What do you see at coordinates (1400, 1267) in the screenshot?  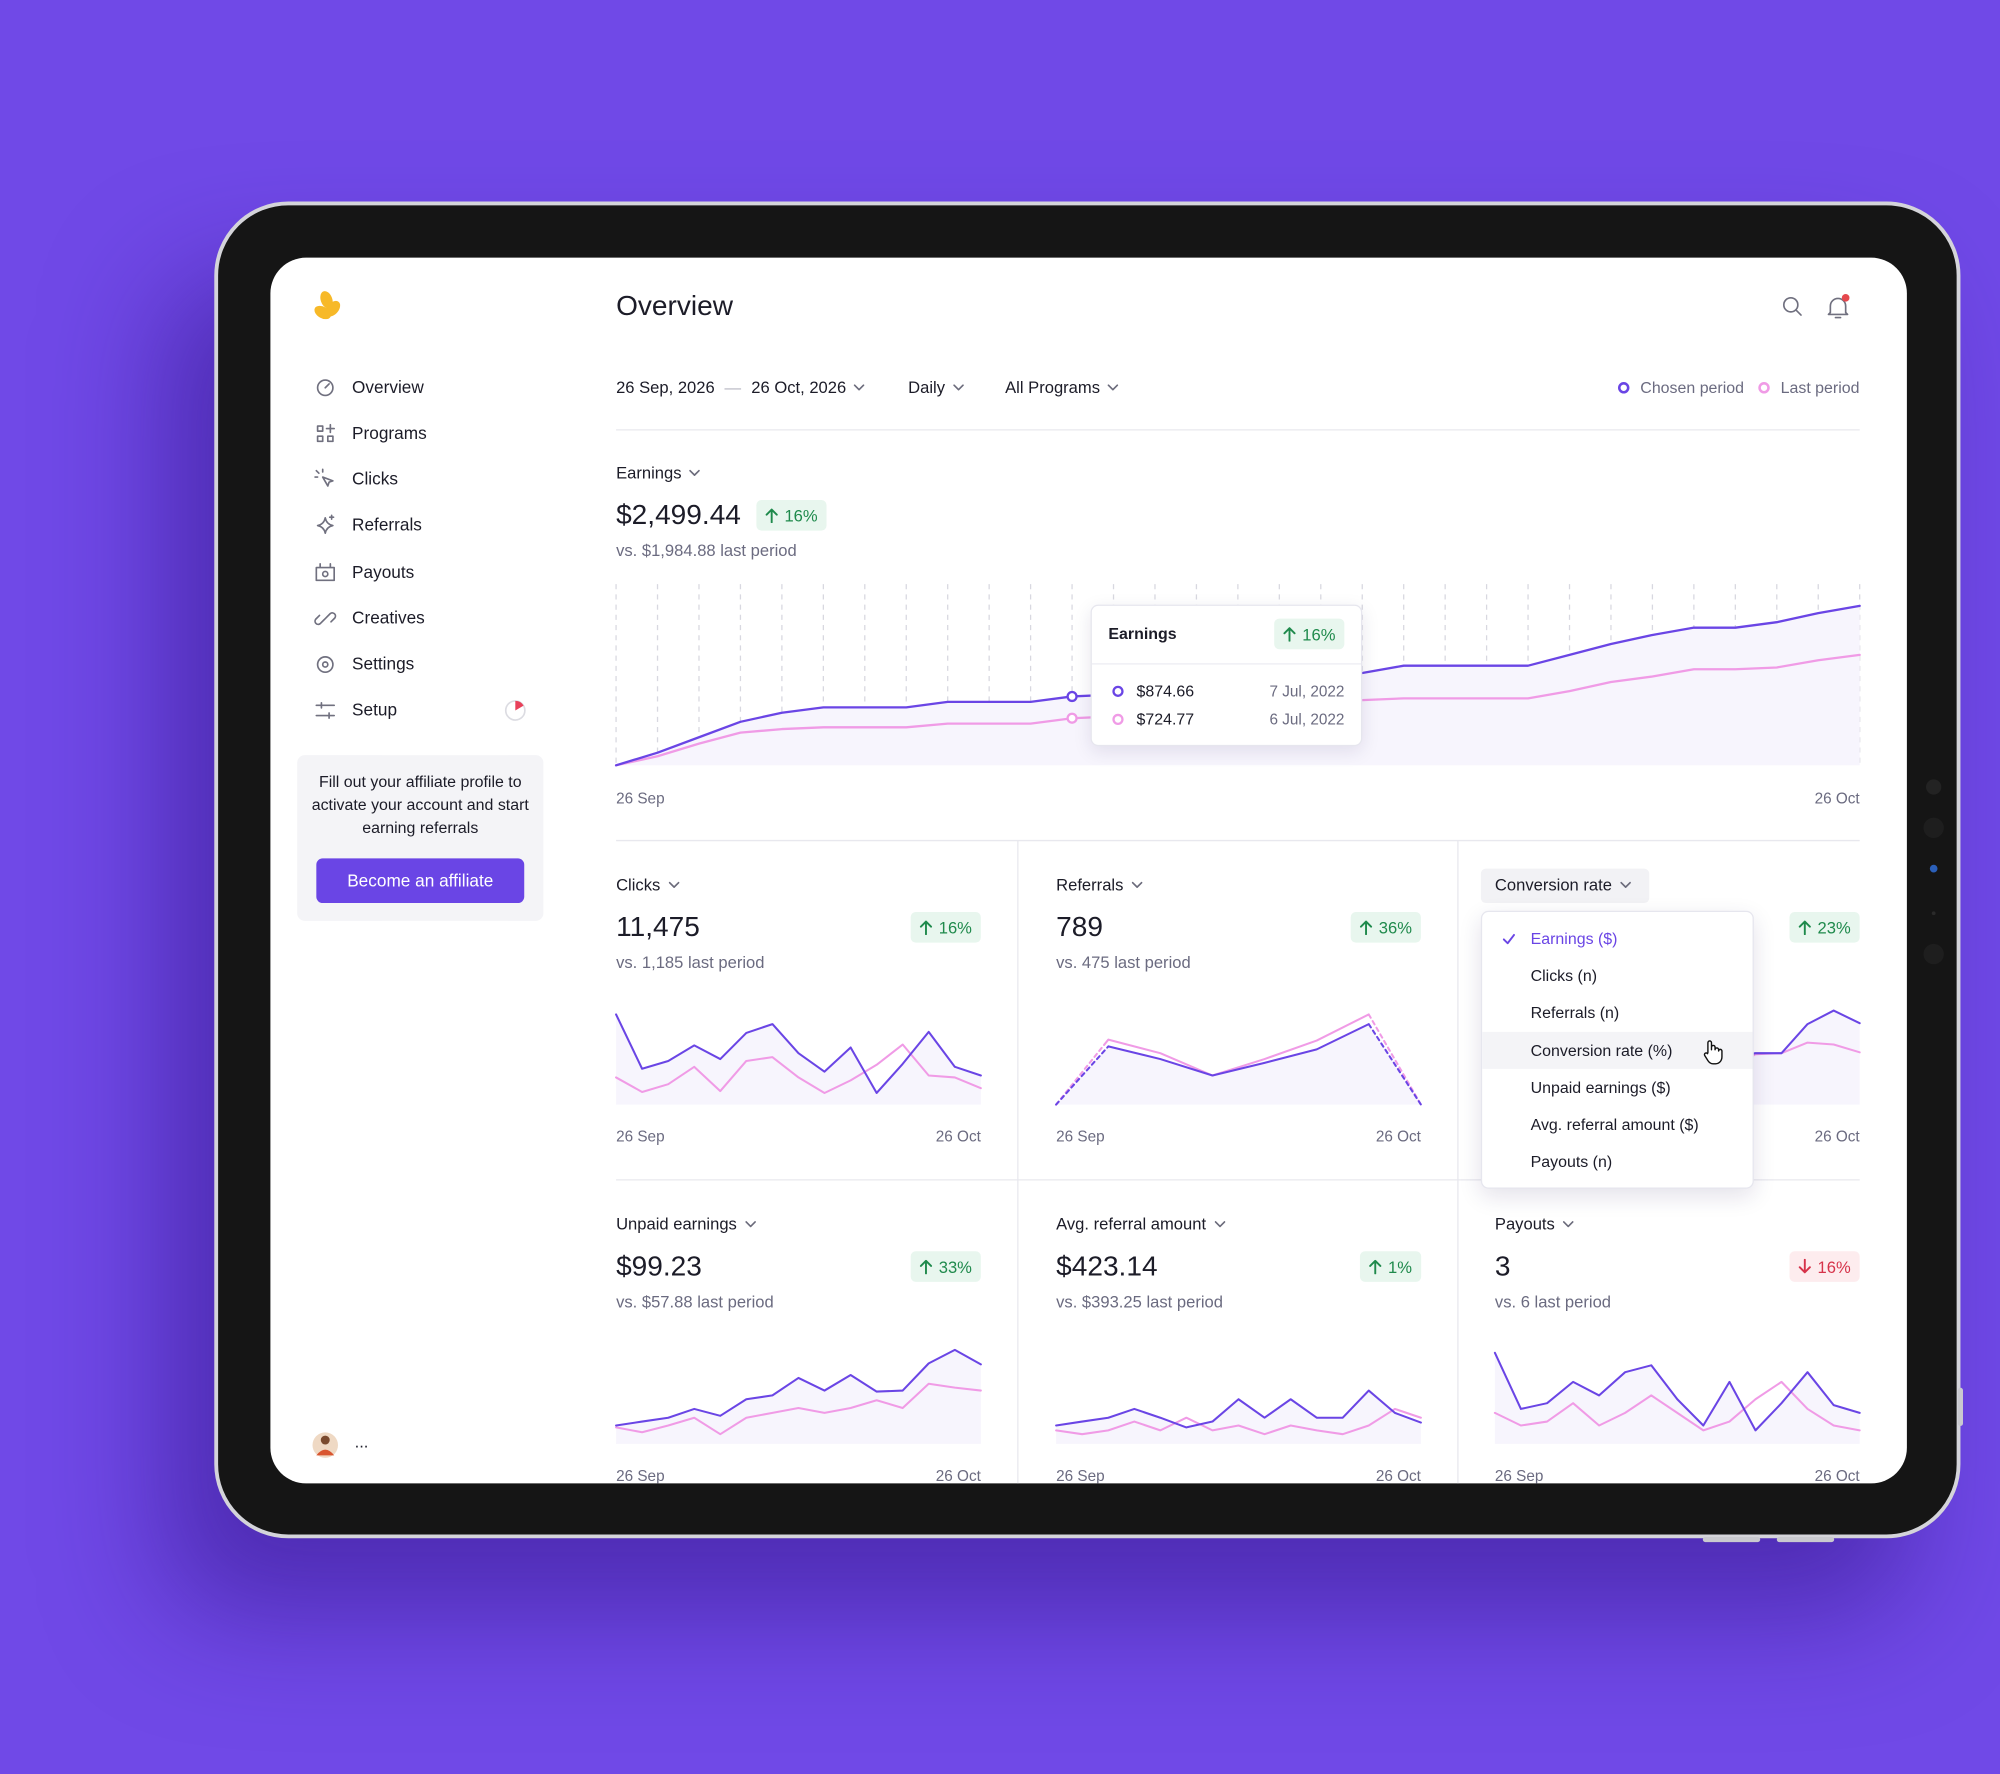 I see `change-value: 1%` at bounding box center [1400, 1267].